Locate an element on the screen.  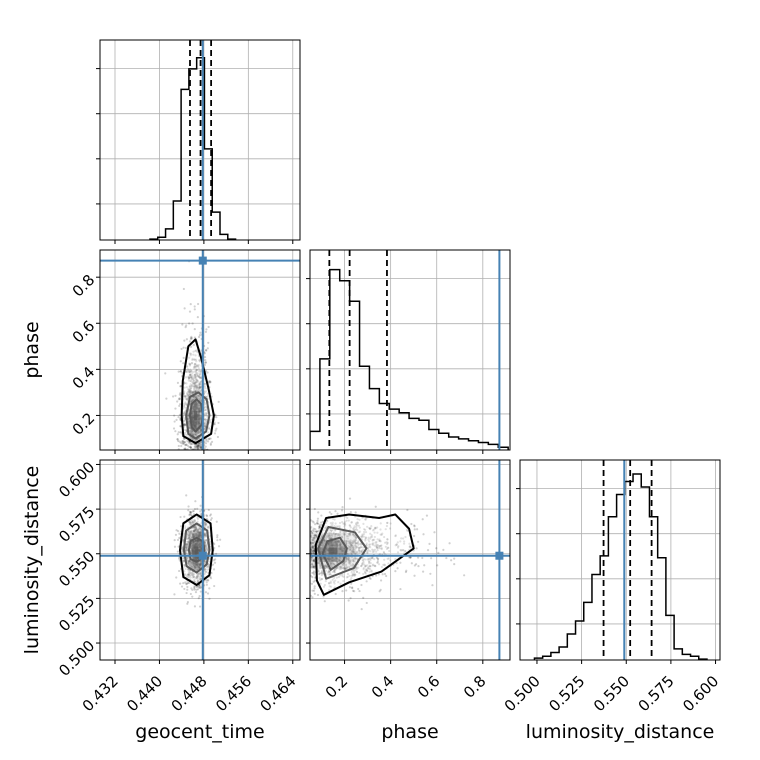
histogram-geocent_time is located at coordinates (193, 148).